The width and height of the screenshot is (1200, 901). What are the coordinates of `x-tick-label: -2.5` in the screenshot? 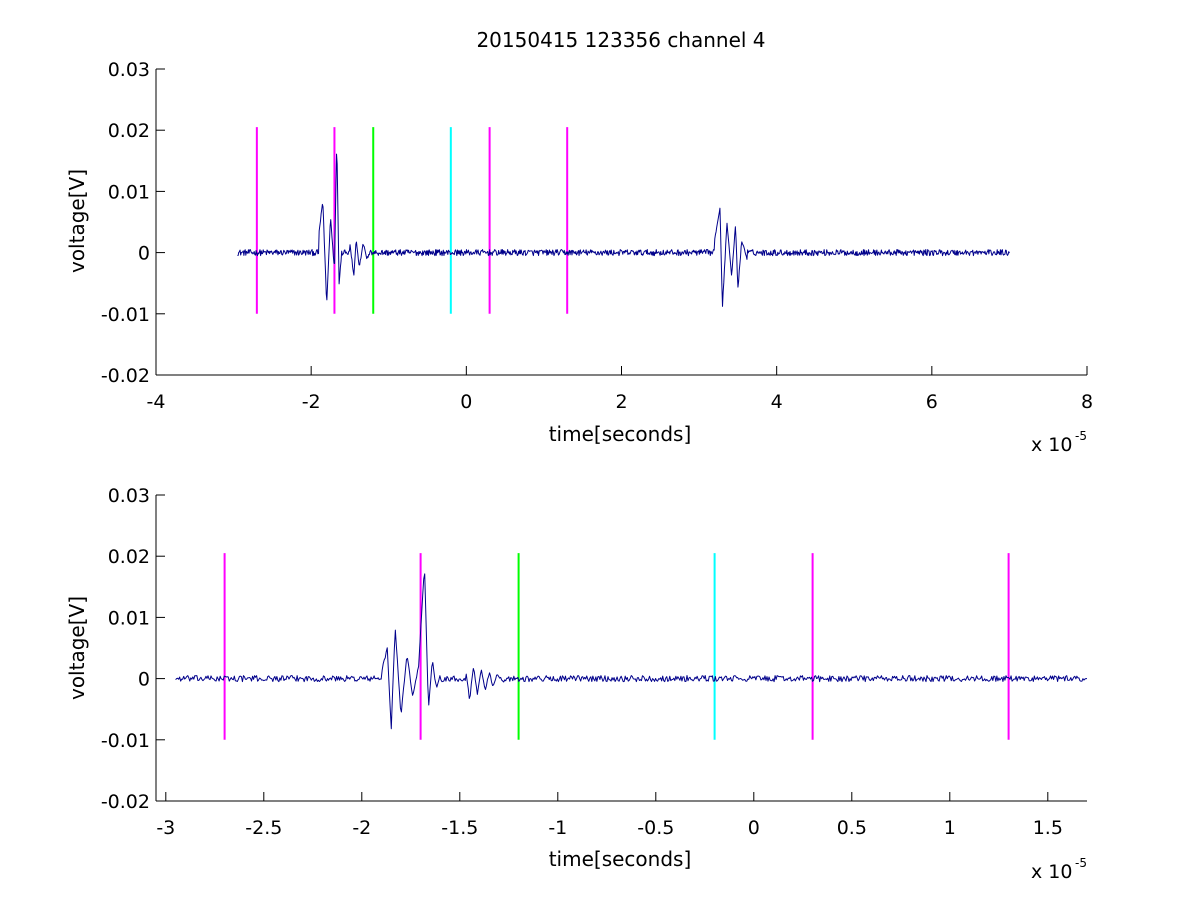 It's located at (263, 828).